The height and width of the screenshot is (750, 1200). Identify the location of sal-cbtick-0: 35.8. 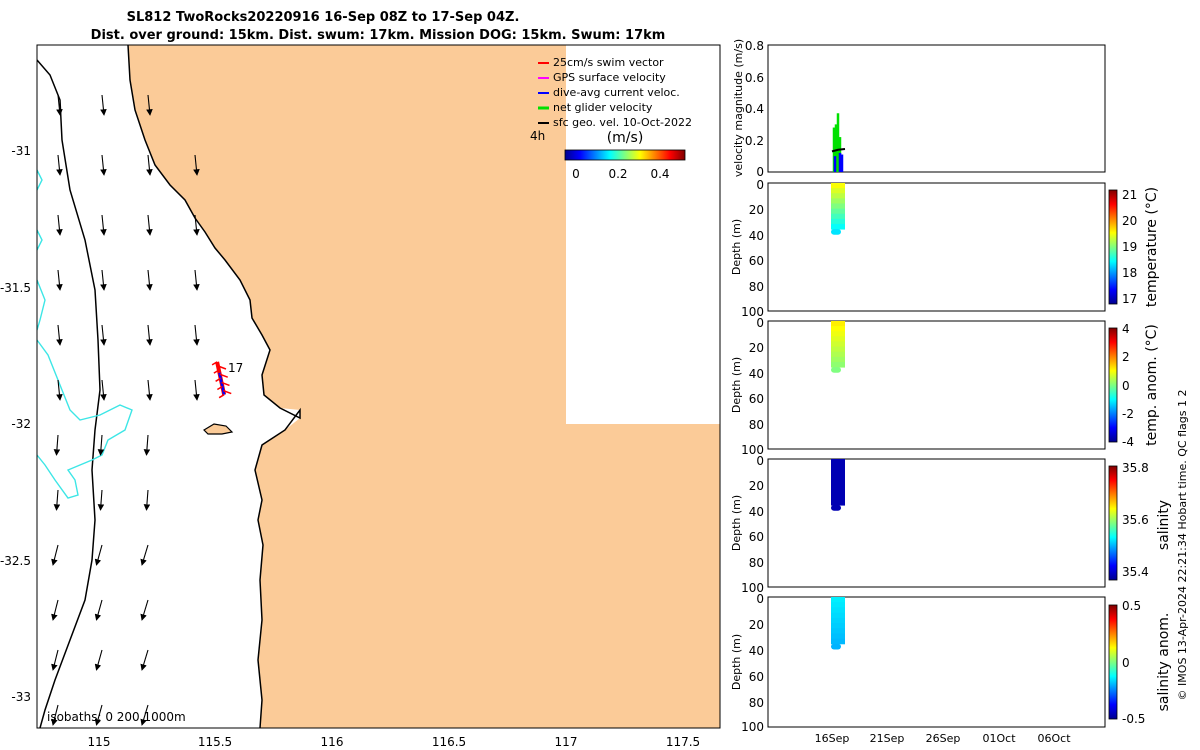
(1135, 468).